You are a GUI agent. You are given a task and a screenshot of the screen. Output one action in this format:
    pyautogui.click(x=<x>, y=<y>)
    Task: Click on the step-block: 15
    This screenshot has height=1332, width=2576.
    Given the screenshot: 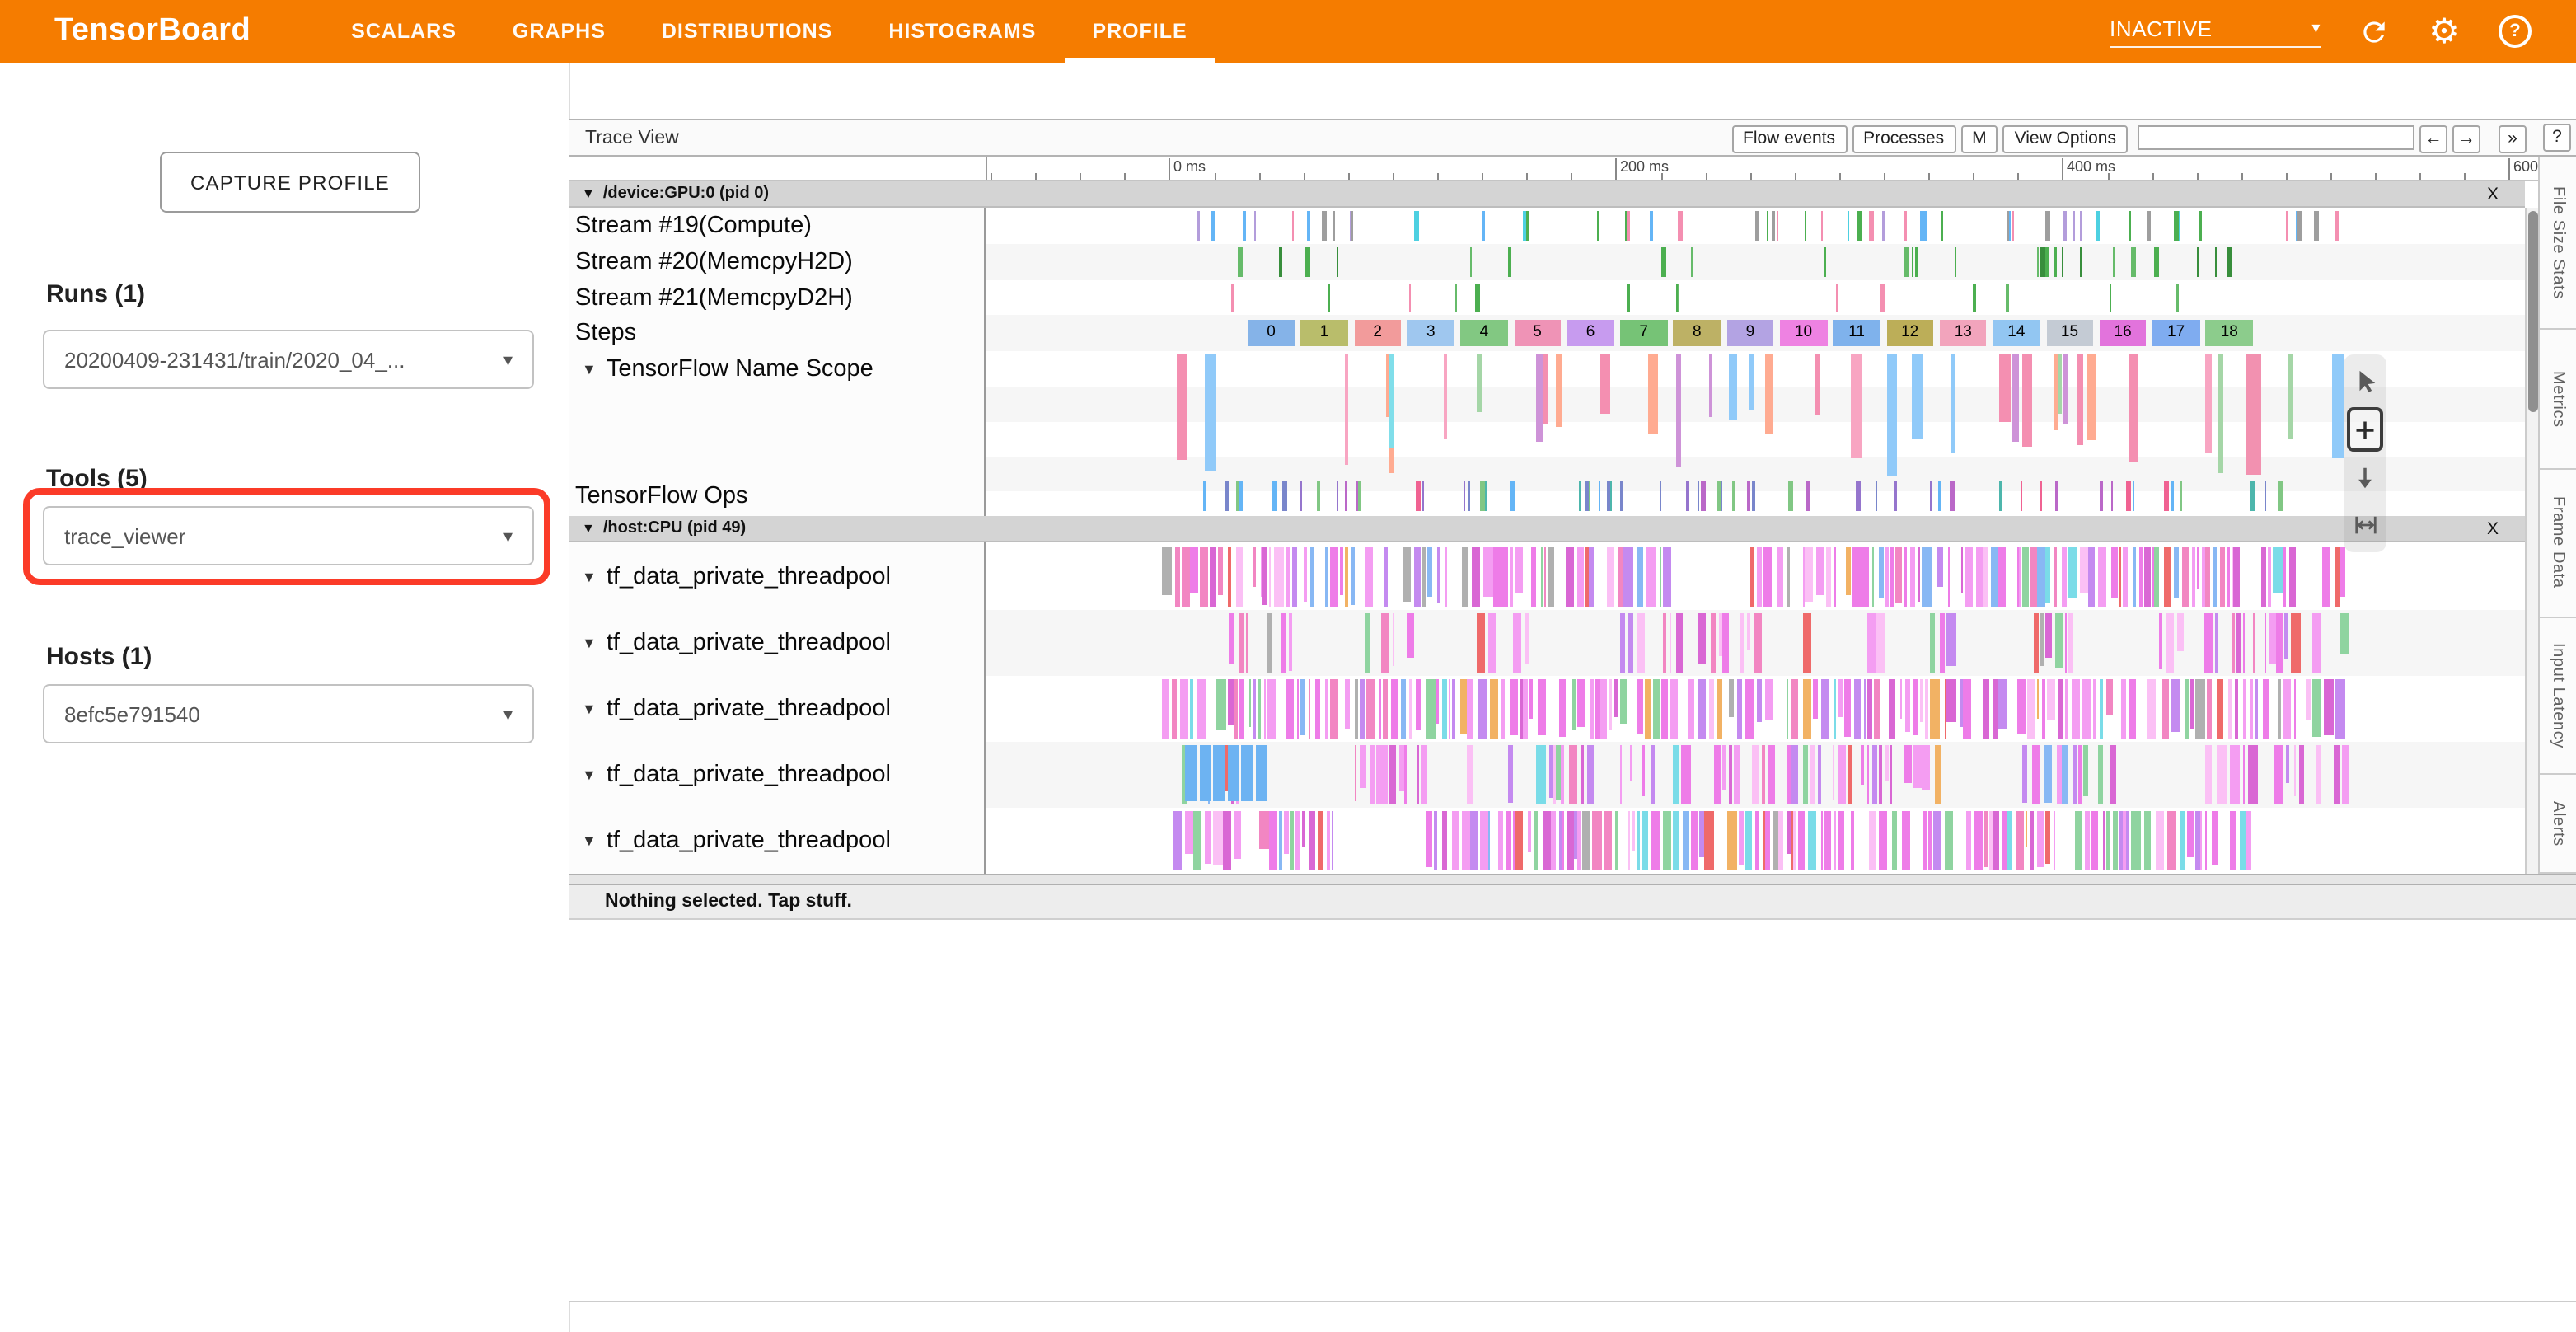 What is the action you would take?
    pyautogui.click(x=2069, y=333)
    